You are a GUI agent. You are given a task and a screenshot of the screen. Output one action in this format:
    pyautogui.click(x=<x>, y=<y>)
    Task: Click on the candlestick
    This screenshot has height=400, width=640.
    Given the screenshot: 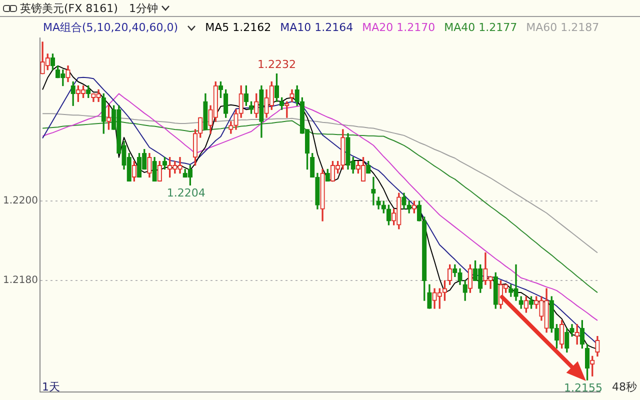 What is the action you would take?
    pyautogui.click(x=373, y=191)
    